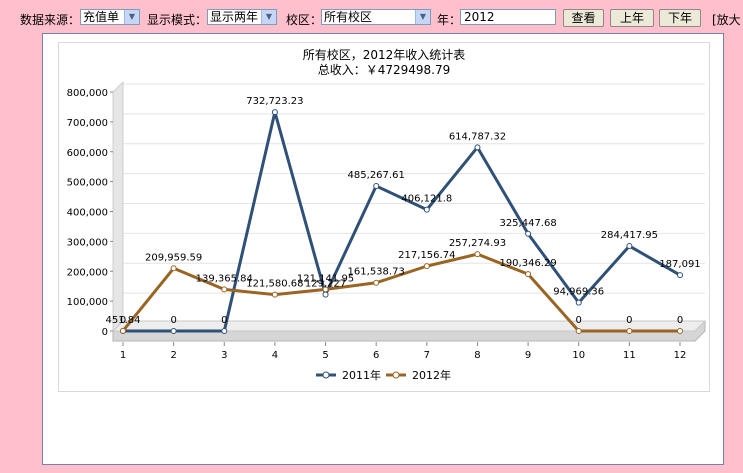 This screenshot has width=743, height=473. I want to click on data-label: 485,267.61, so click(376, 175).